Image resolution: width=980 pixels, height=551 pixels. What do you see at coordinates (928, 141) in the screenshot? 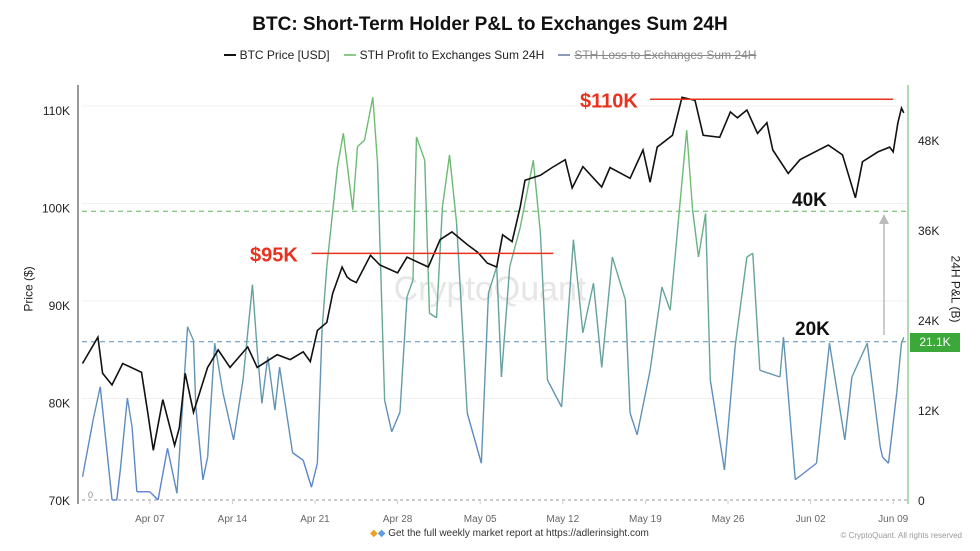
I see `y-right-tick: 48K` at bounding box center [928, 141].